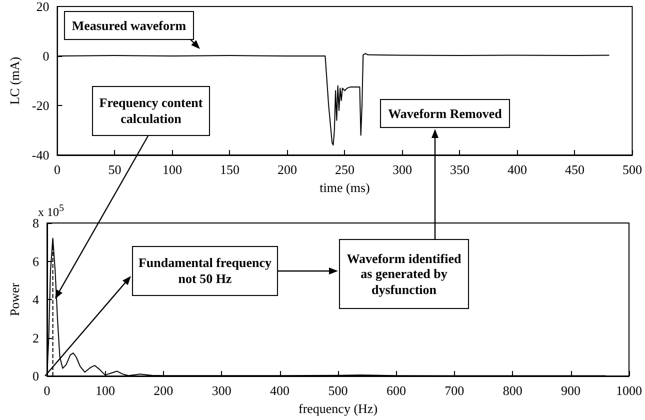 This screenshot has height=420, width=645. What do you see at coordinates (41, 105) in the screenshot?
I see `y-tick-label: -20` at bounding box center [41, 105].